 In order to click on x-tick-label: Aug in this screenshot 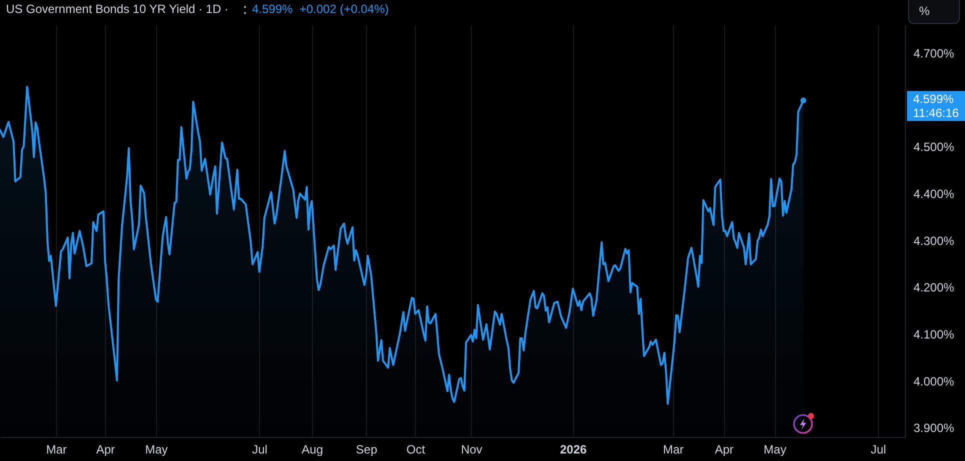, I will do `click(313, 449)`.